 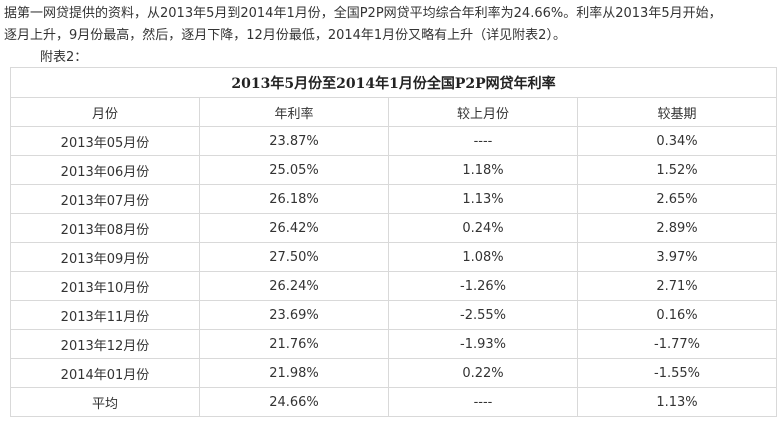 I want to click on cell-vs-base-period: 3.97%, so click(x=677, y=257).